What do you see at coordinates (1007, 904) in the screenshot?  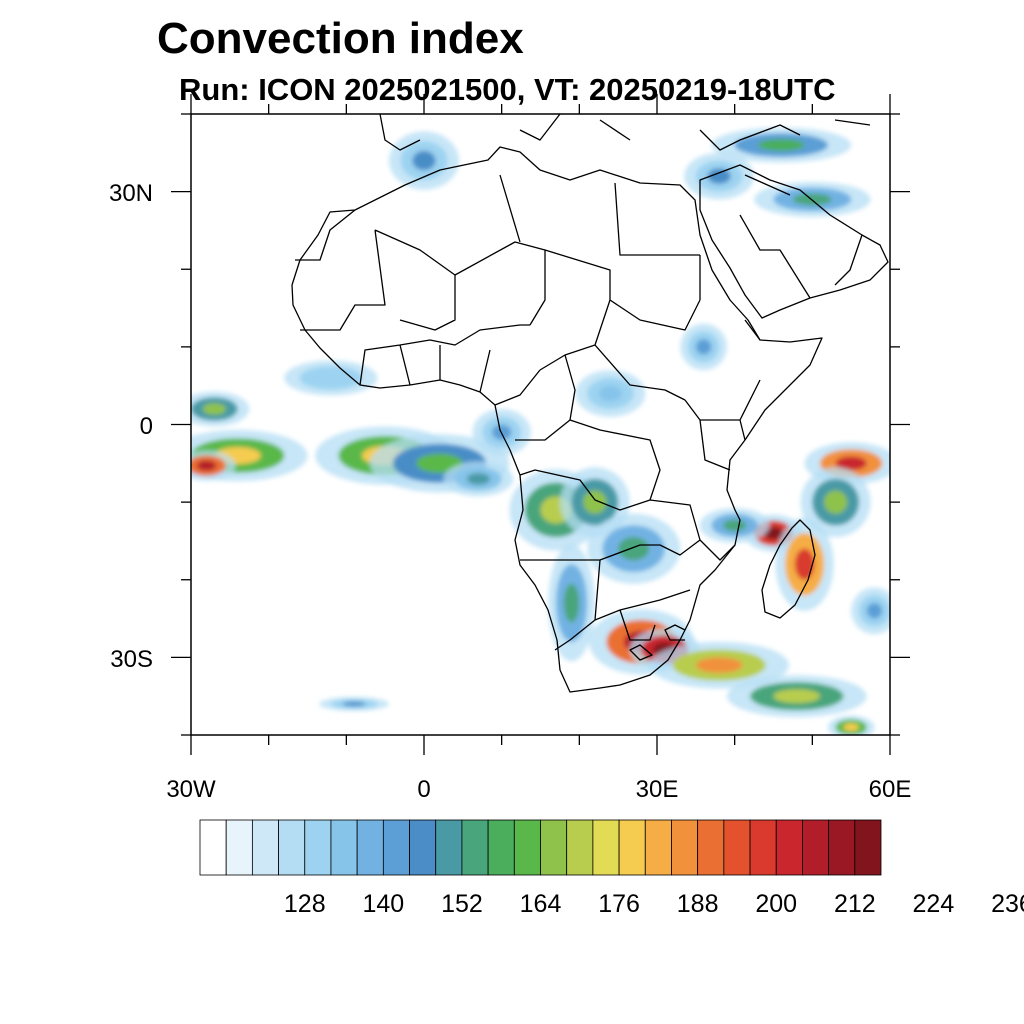 I see `colorbar-label: 236` at bounding box center [1007, 904].